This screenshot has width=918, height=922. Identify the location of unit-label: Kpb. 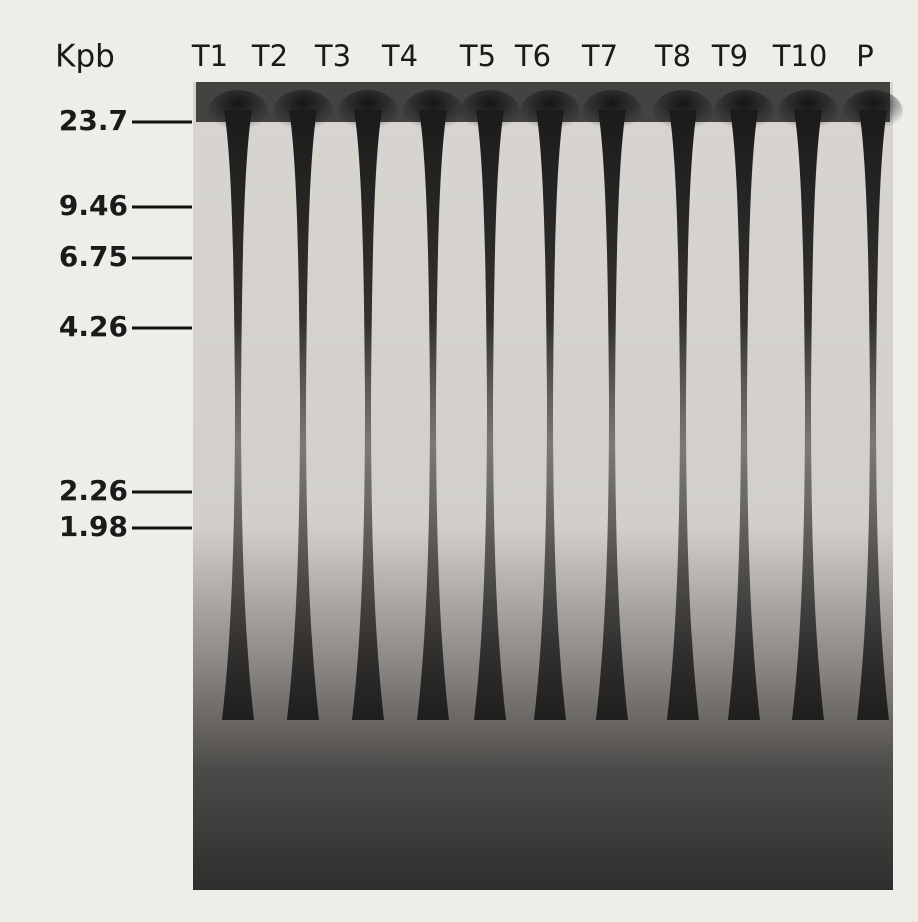
(85, 57).